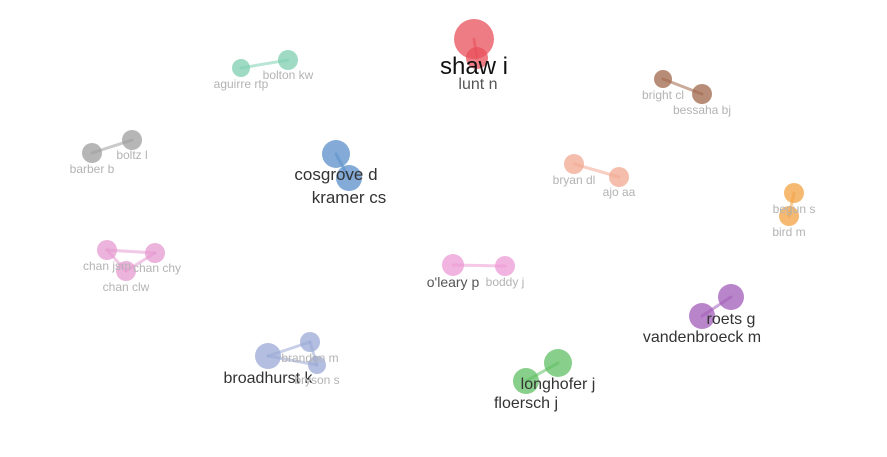  I want to click on node-brandon-m, so click(310, 342).